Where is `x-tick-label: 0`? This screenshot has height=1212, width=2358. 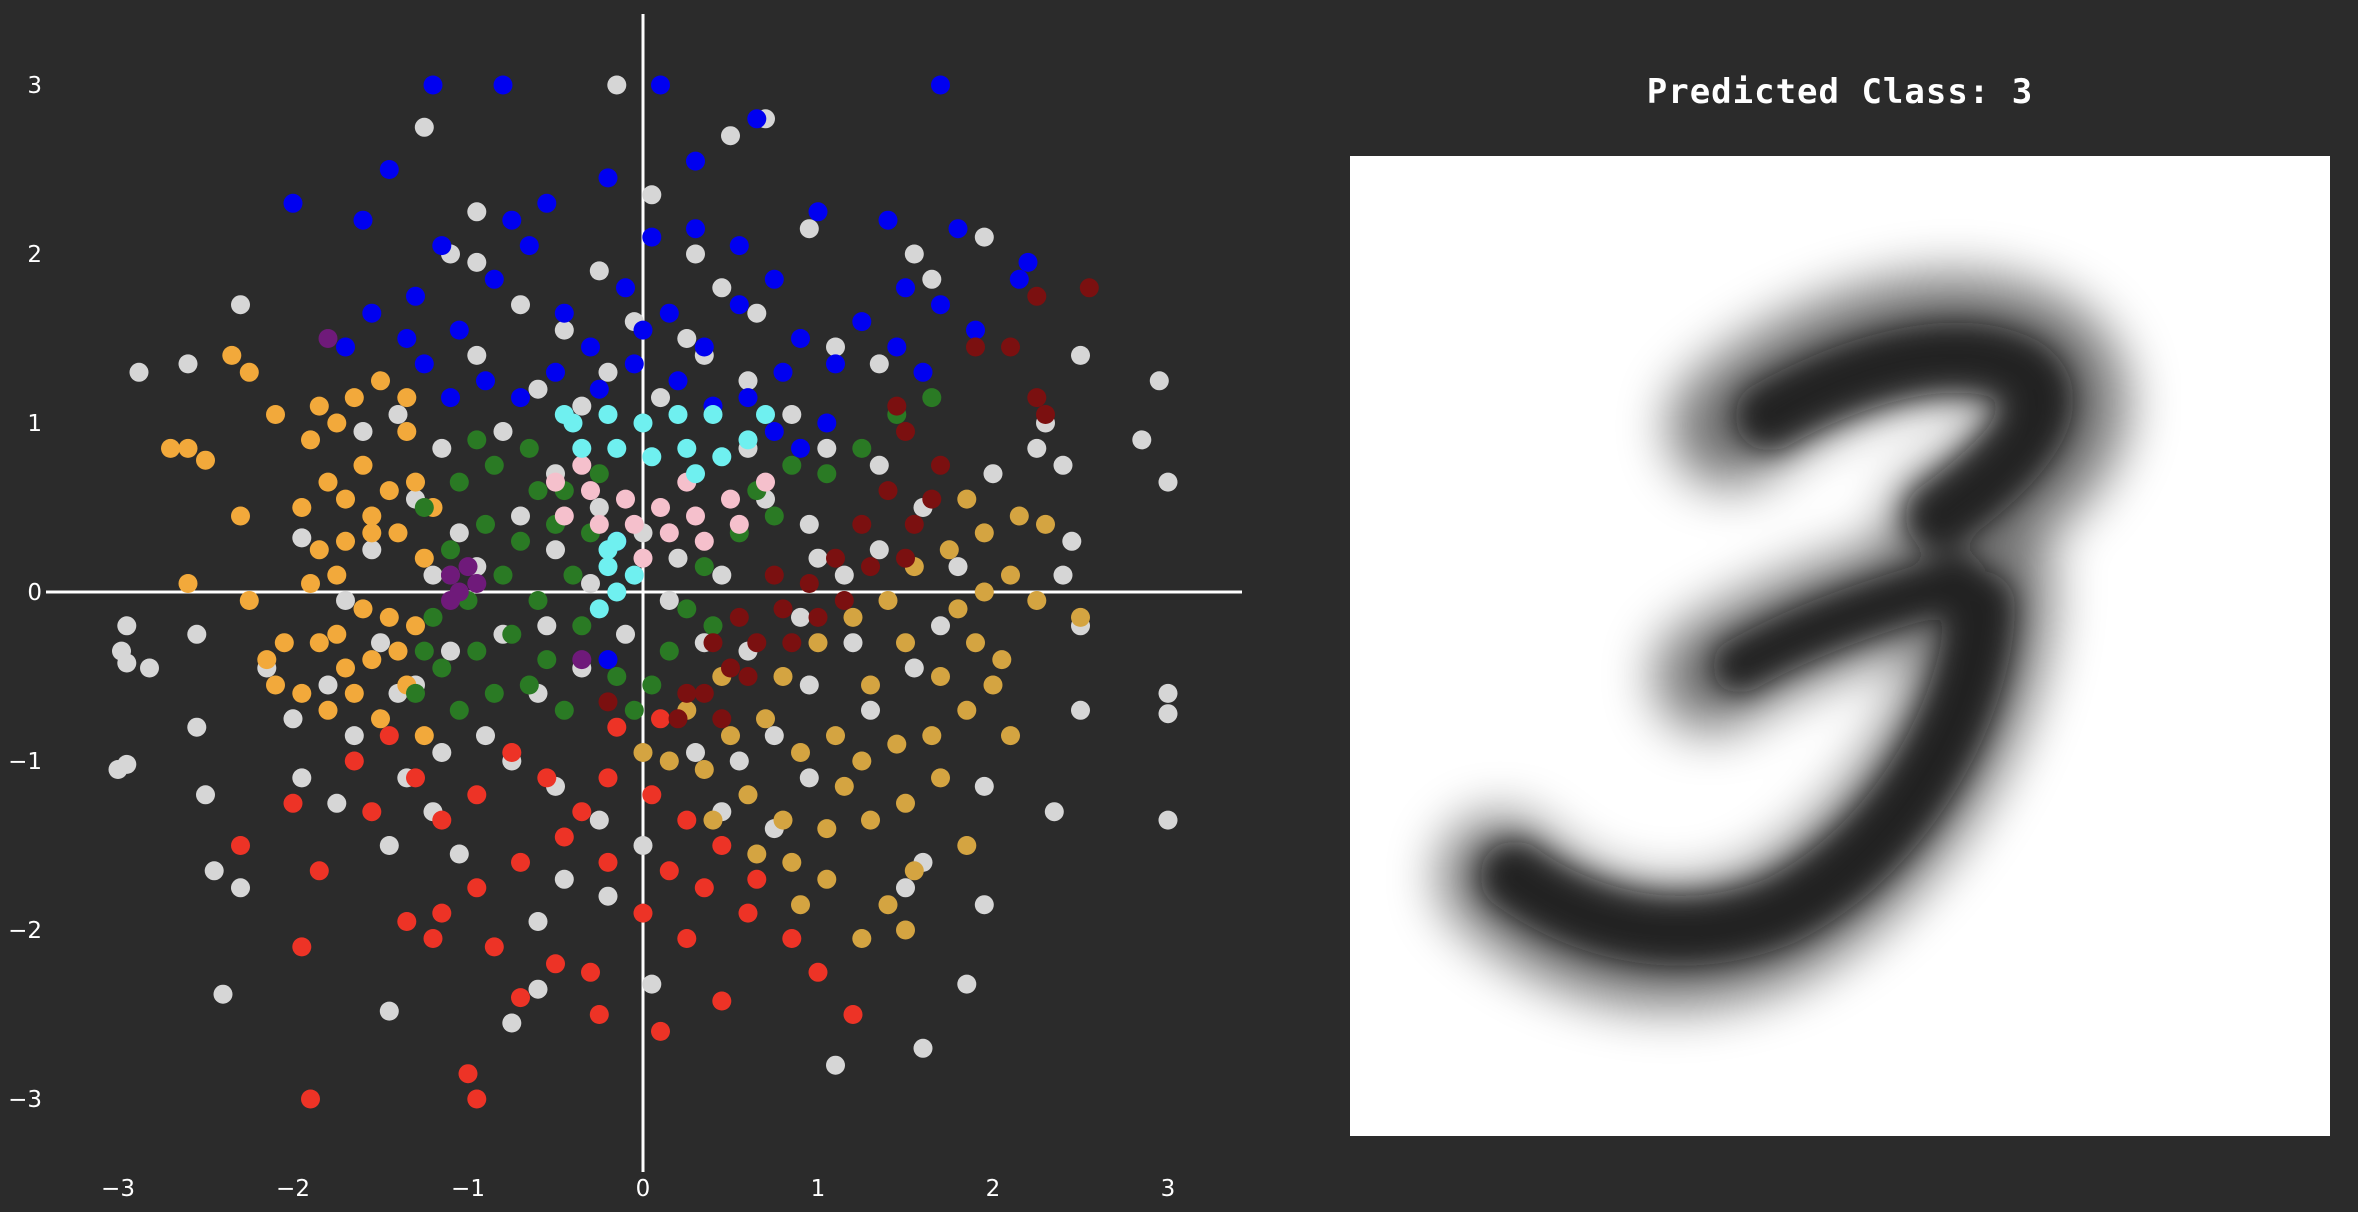 x-tick-label: 0 is located at coordinates (643, 1189).